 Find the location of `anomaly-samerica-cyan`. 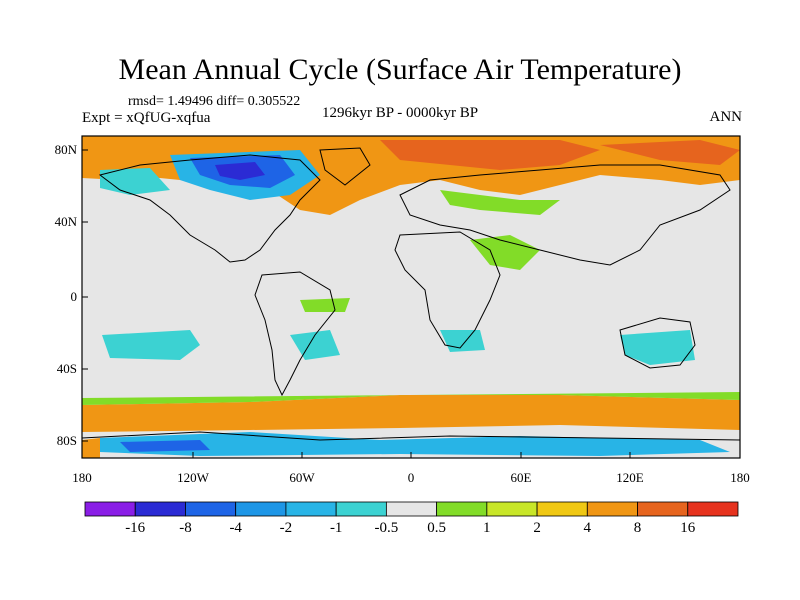

anomaly-samerica-cyan is located at coordinates (315, 345).